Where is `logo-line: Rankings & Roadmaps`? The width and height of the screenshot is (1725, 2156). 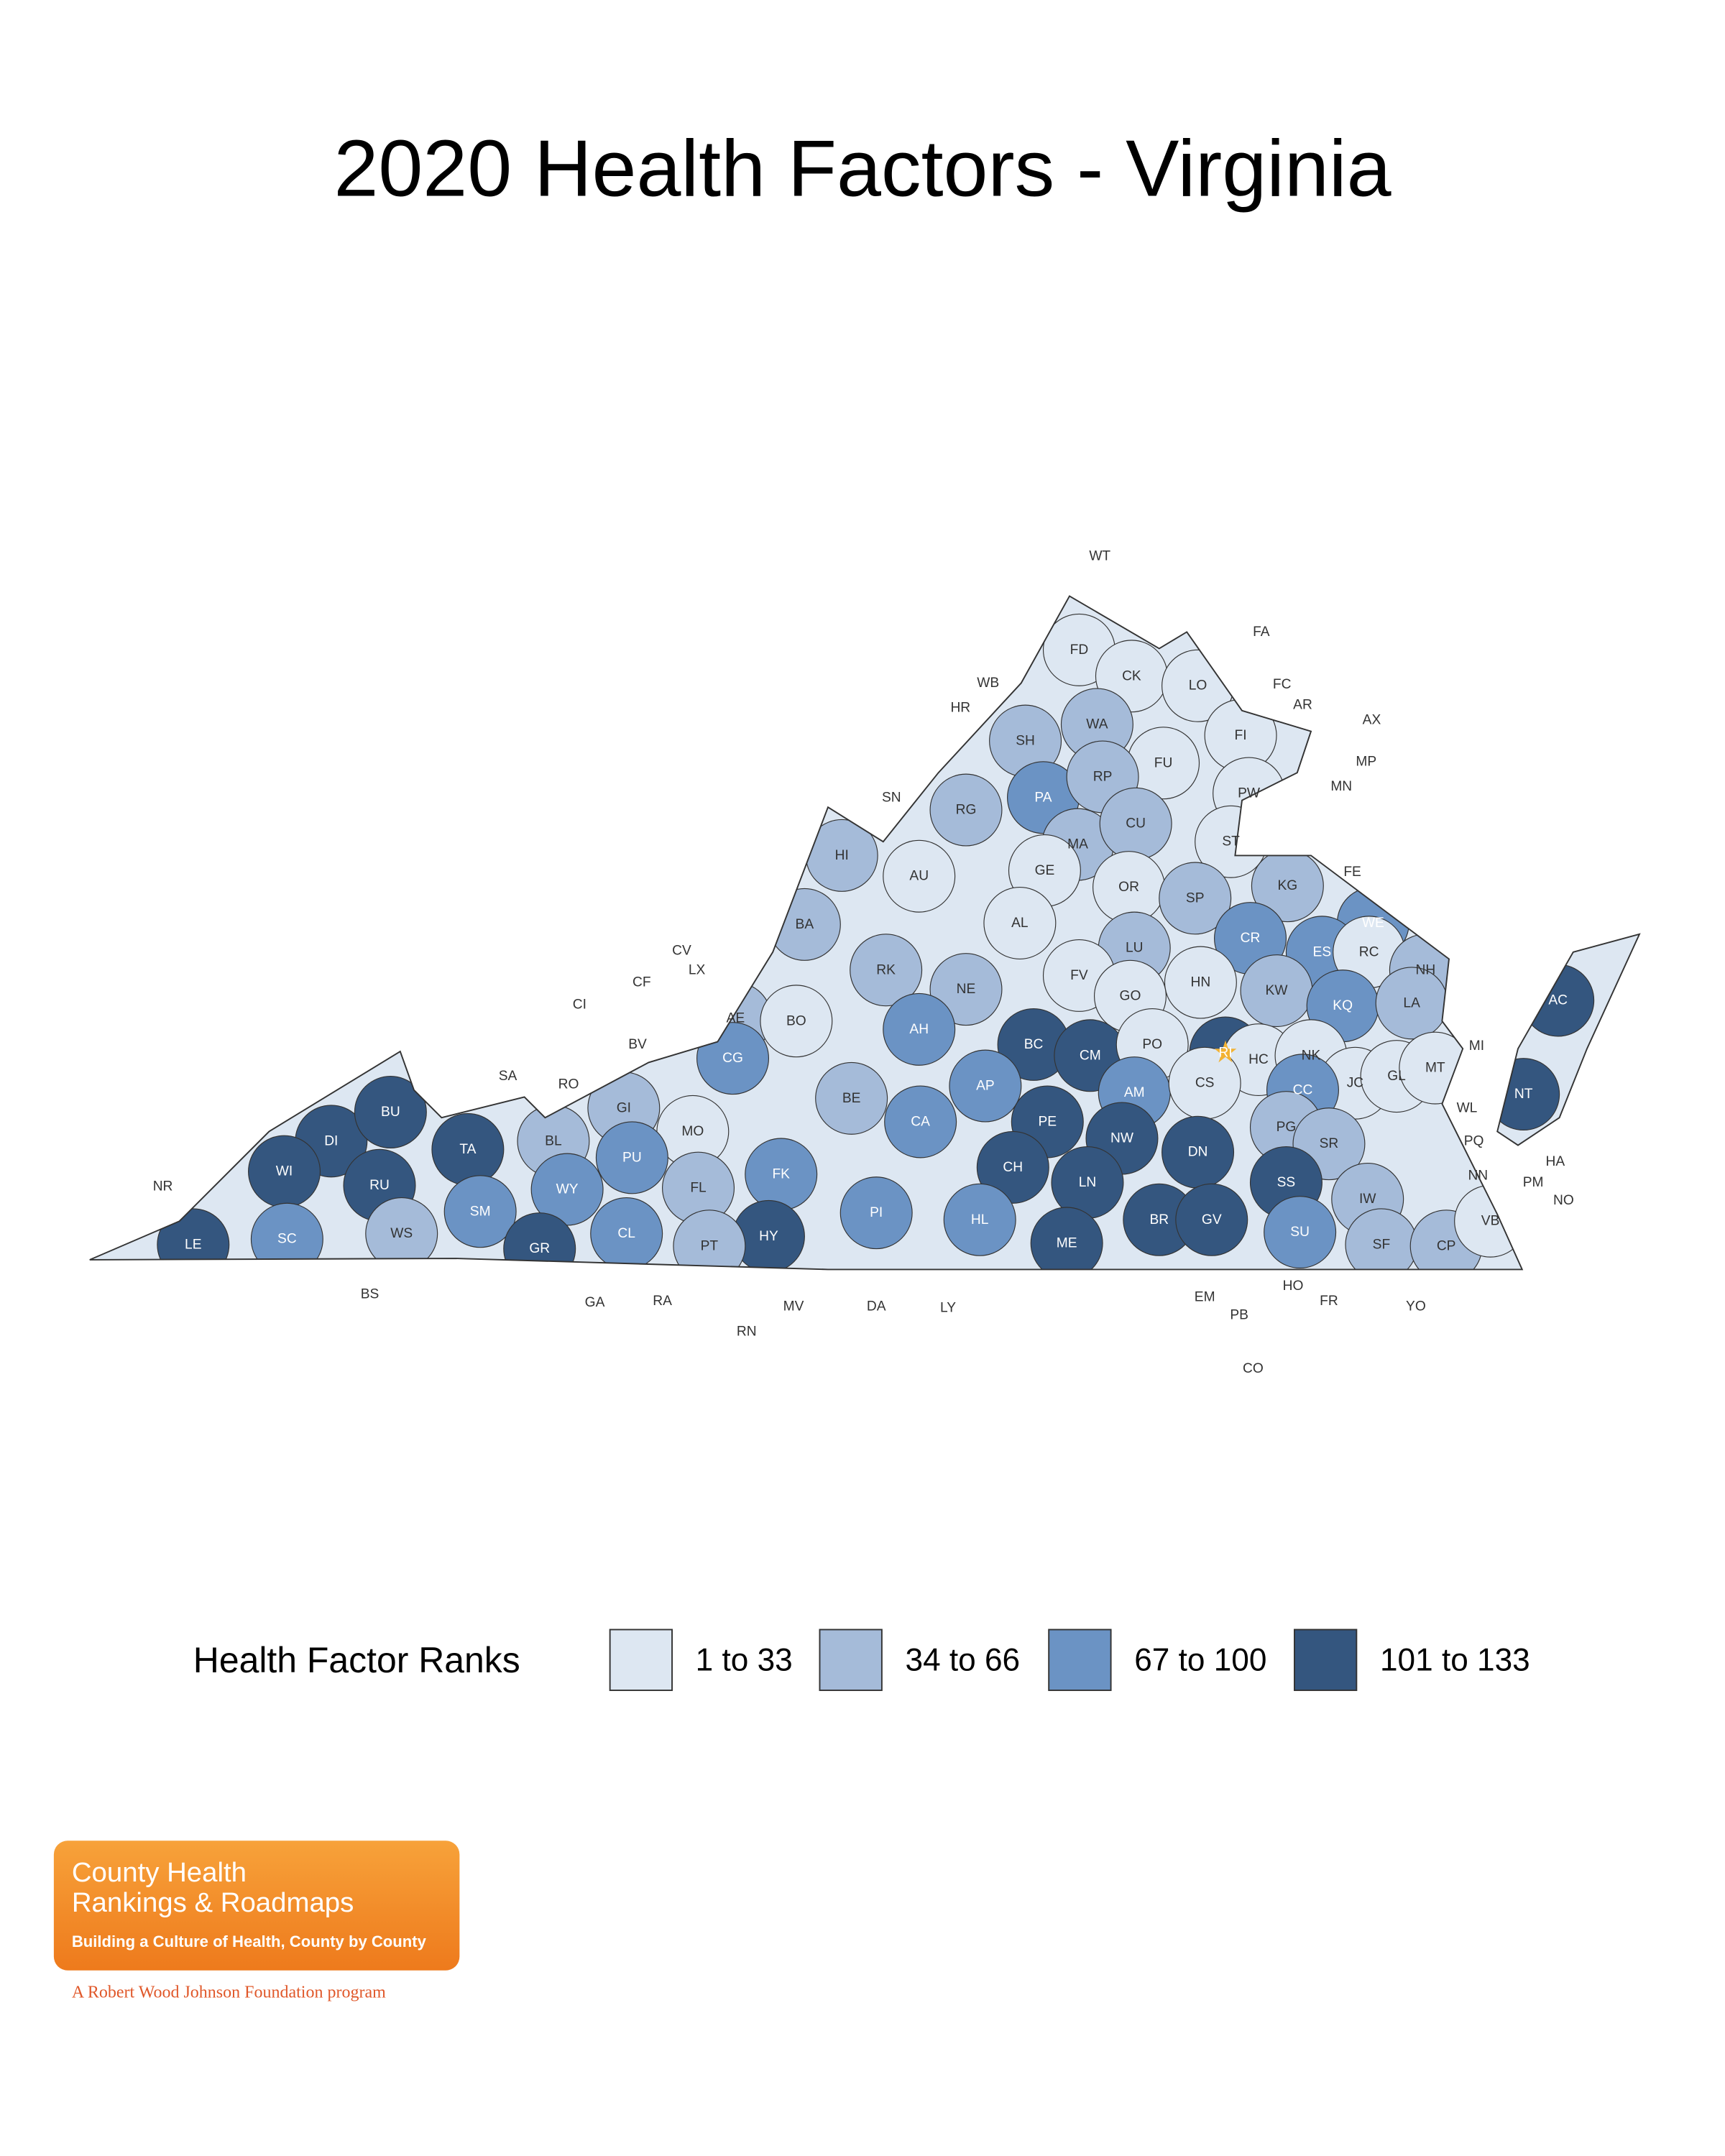 logo-line: Rankings & Roadmaps is located at coordinates (213, 1903).